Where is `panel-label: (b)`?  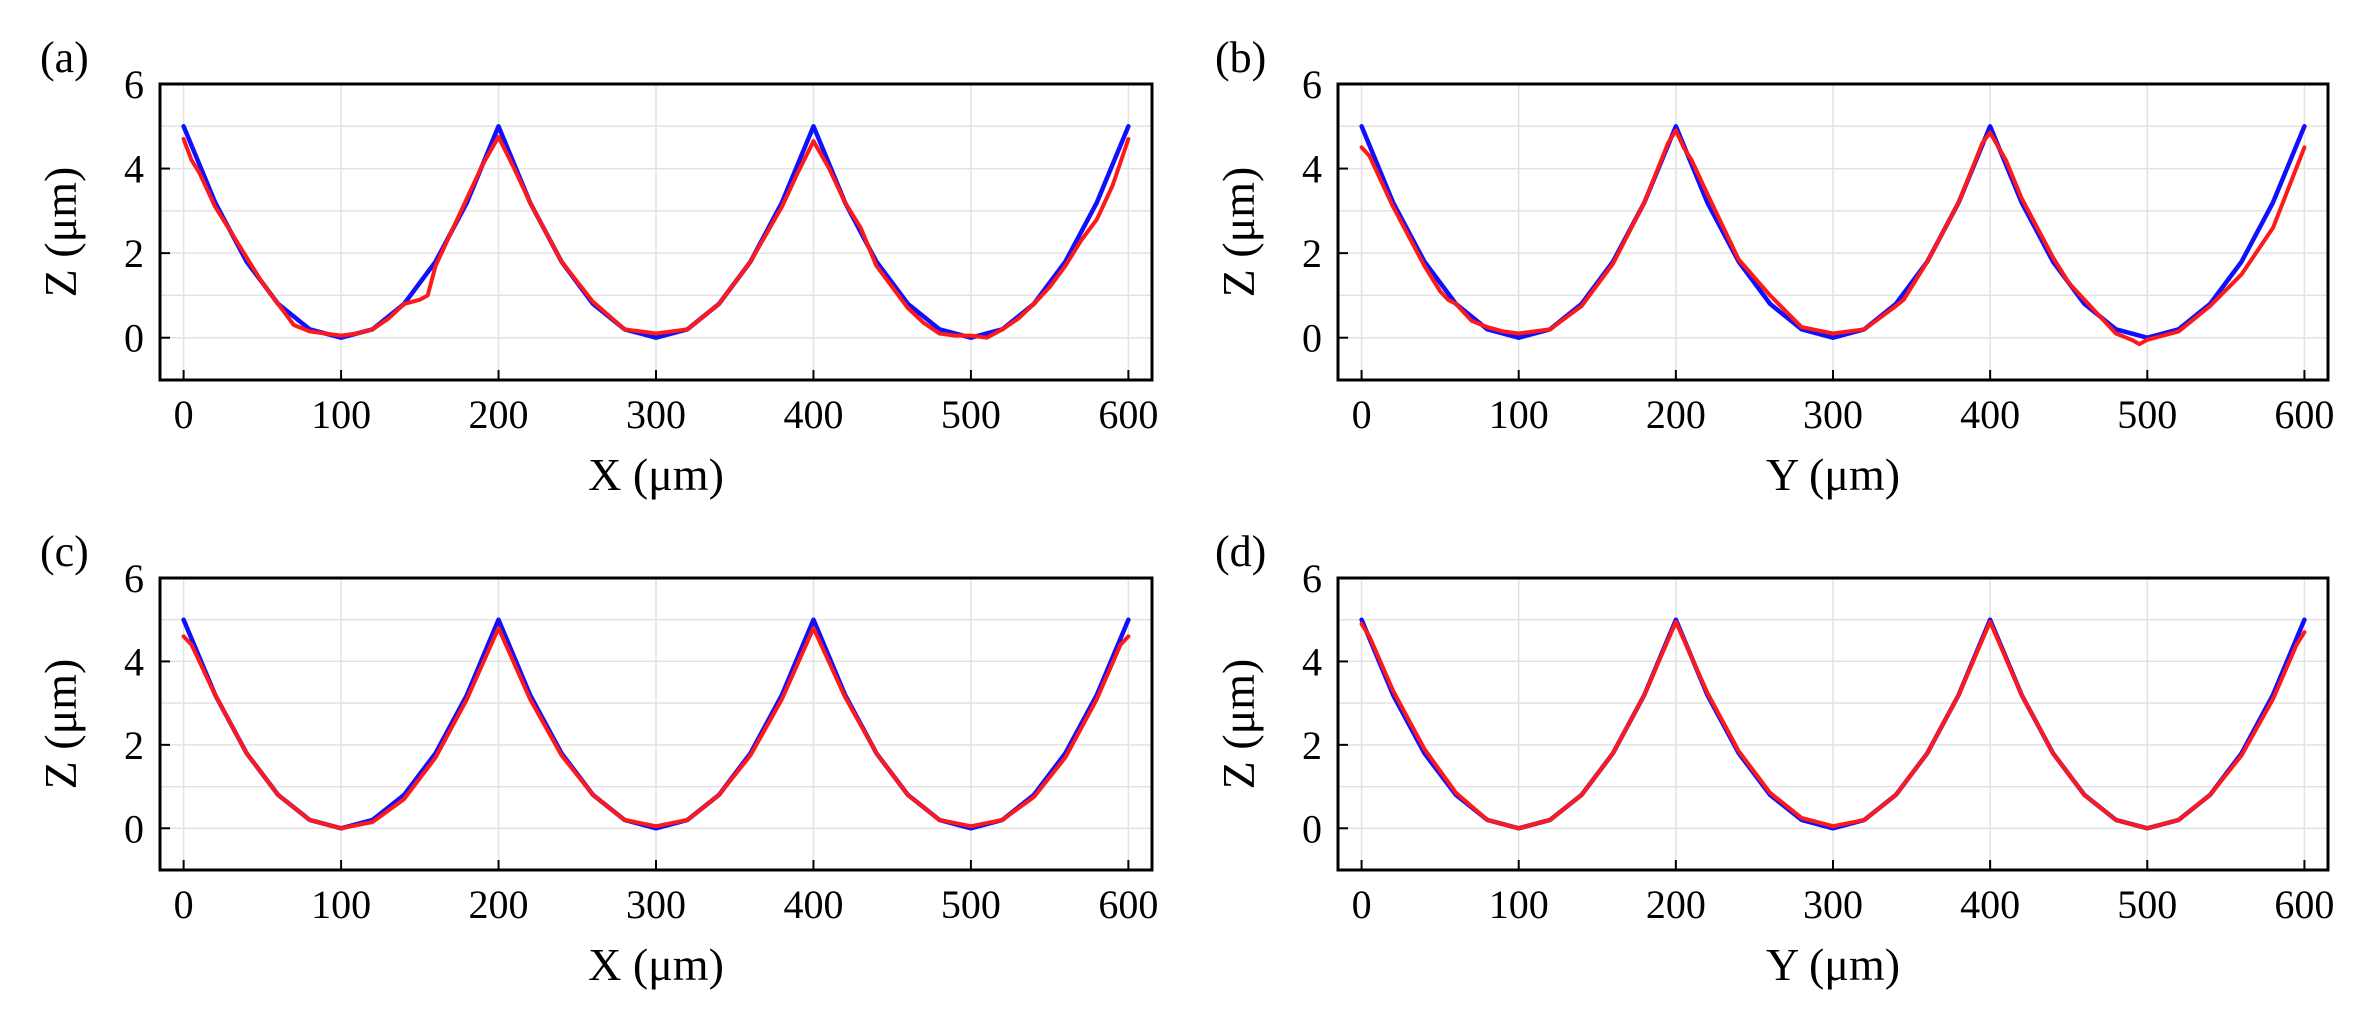 panel-label: (b) is located at coordinates (1240, 57).